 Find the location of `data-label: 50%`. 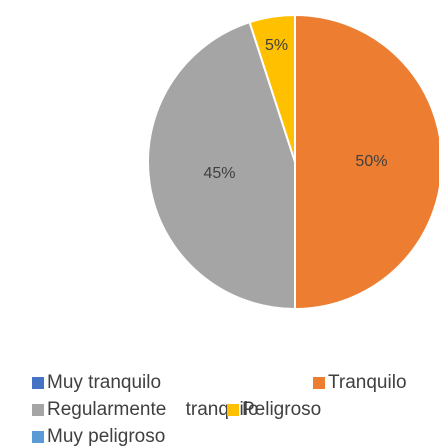

data-label: 50% is located at coordinates (371, 161).